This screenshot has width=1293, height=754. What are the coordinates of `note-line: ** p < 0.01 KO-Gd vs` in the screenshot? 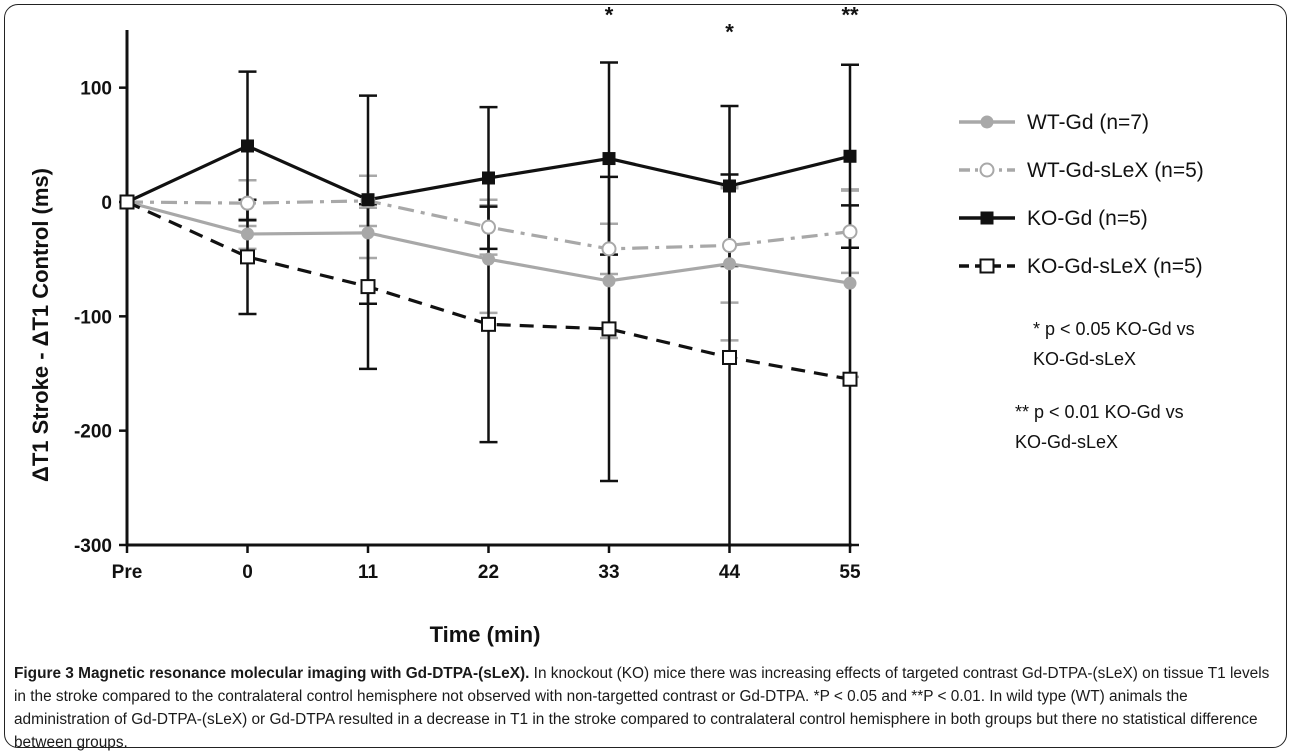 It's located at (1099, 412).